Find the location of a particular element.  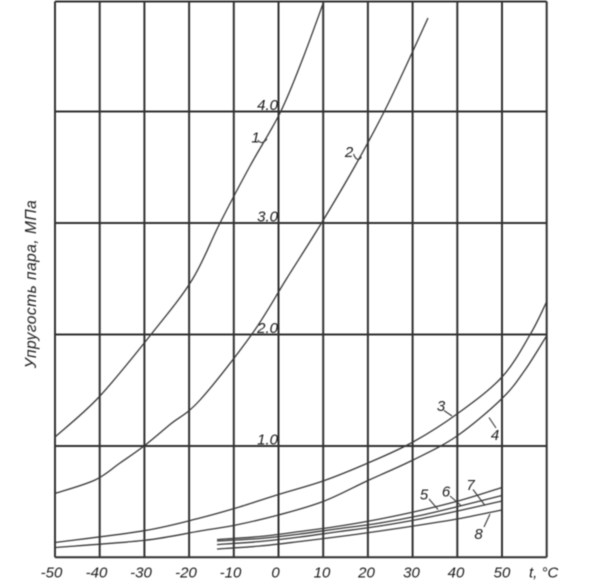

svg-text: 6 is located at coordinates (446, 492).